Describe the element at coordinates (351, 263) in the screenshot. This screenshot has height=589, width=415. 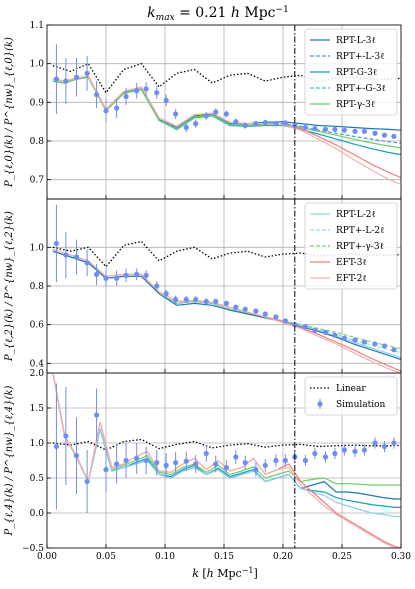
I see `legend-label: EFT-3ℓ` at that location.